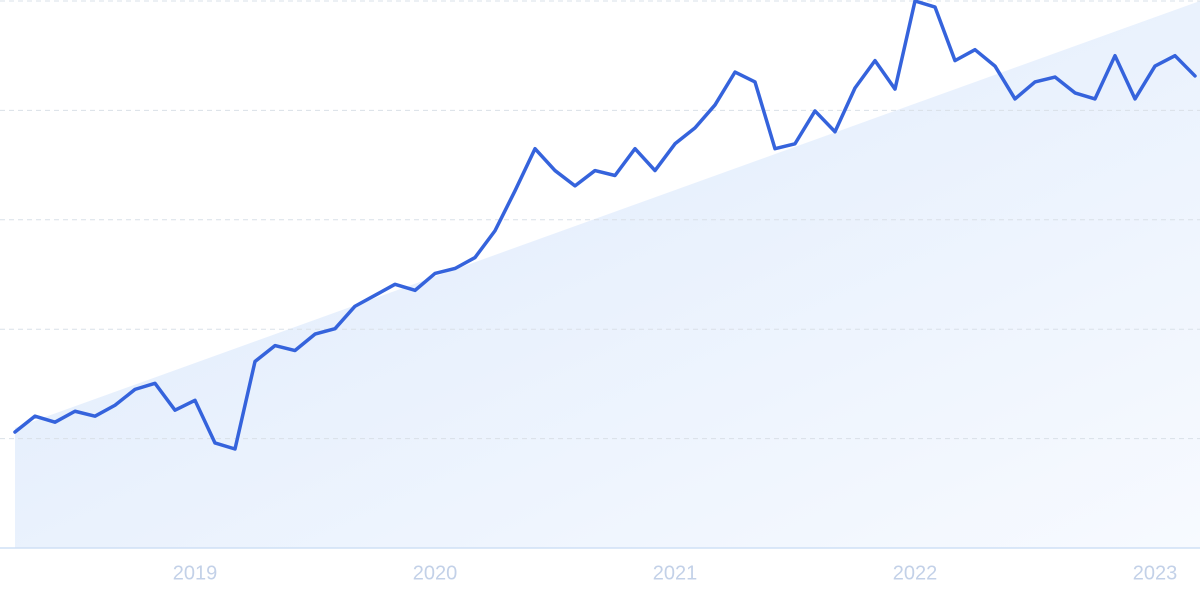 The image size is (1200, 600). Describe the element at coordinates (675, 573) in the screenshot. I see `x-tick-label: 2021` at that location.